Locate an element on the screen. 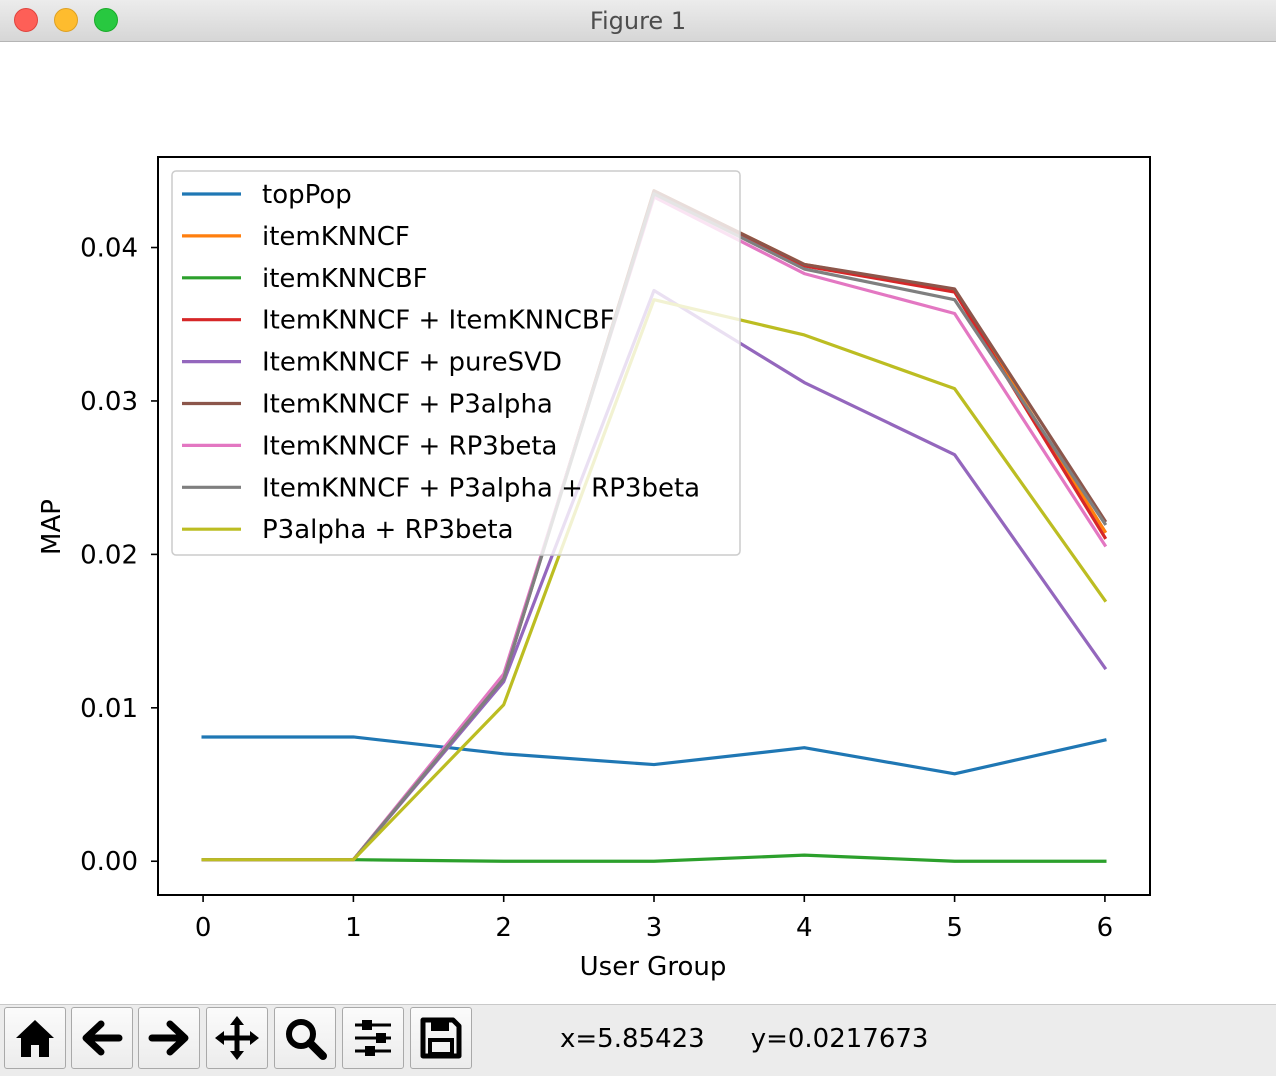 This screenshot has width=1276, height=1076. navigation-toolbar is located at coordinates (638, 1040).